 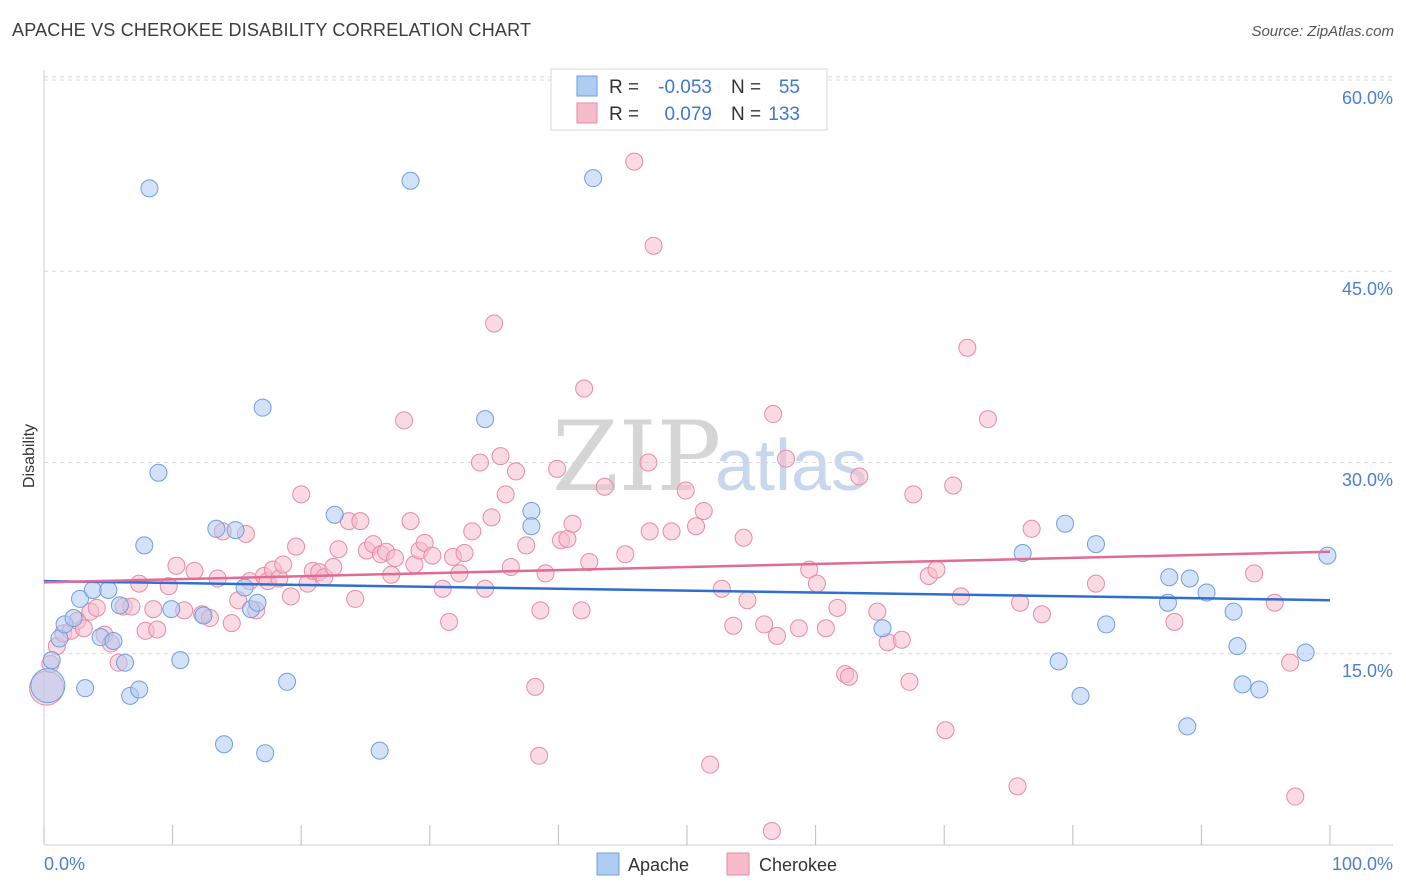 I want to click on bottom-legend-swatch-apache, so click(x=608, y=864).